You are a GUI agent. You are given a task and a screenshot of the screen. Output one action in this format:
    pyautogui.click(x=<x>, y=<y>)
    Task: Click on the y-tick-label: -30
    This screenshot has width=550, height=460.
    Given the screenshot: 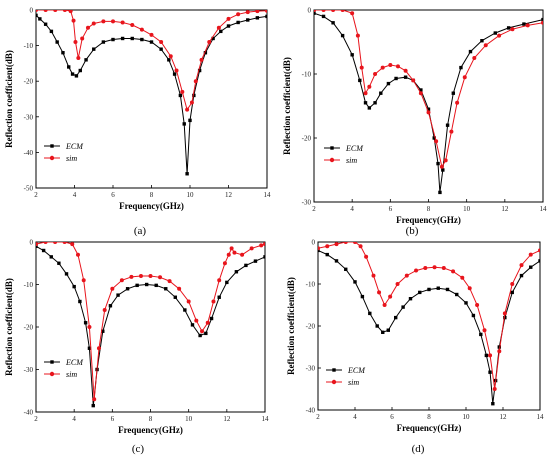 What is the action you would take?
    pyautogui.click(x=311, y=369)
    